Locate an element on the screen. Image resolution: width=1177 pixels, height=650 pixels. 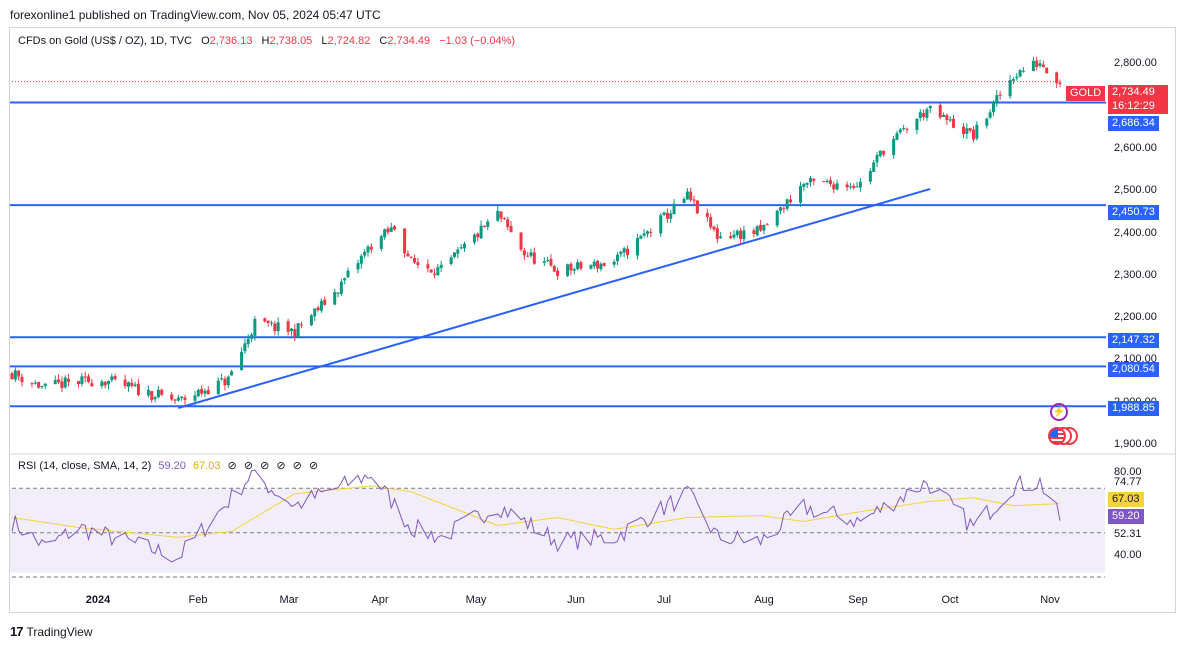
time-tick-label: Feb is located at coordinates (198, 600).